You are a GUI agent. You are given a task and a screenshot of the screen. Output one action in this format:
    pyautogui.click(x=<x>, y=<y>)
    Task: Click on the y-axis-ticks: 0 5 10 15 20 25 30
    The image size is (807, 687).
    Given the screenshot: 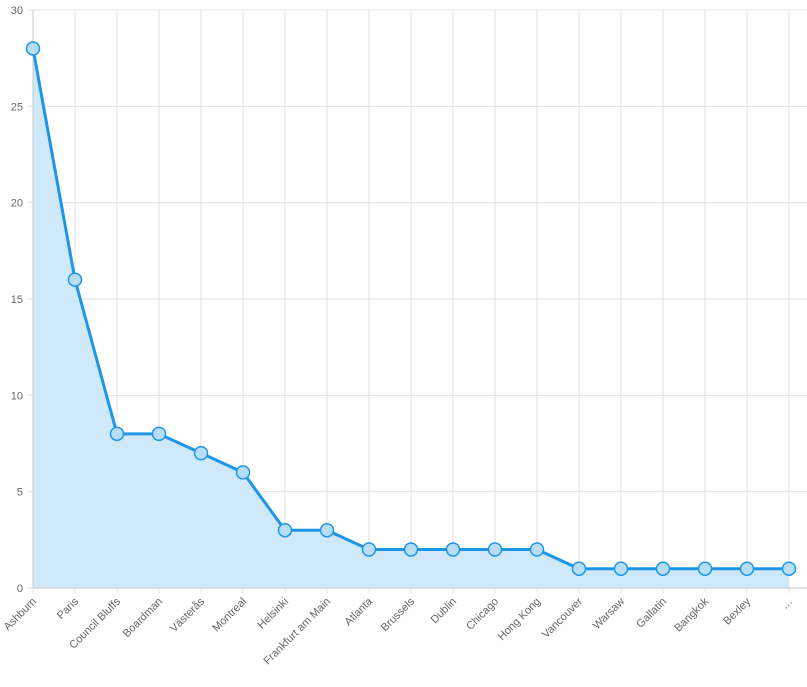 What is the action you would take?
    pyautogui.click(x=17, y=300)
    